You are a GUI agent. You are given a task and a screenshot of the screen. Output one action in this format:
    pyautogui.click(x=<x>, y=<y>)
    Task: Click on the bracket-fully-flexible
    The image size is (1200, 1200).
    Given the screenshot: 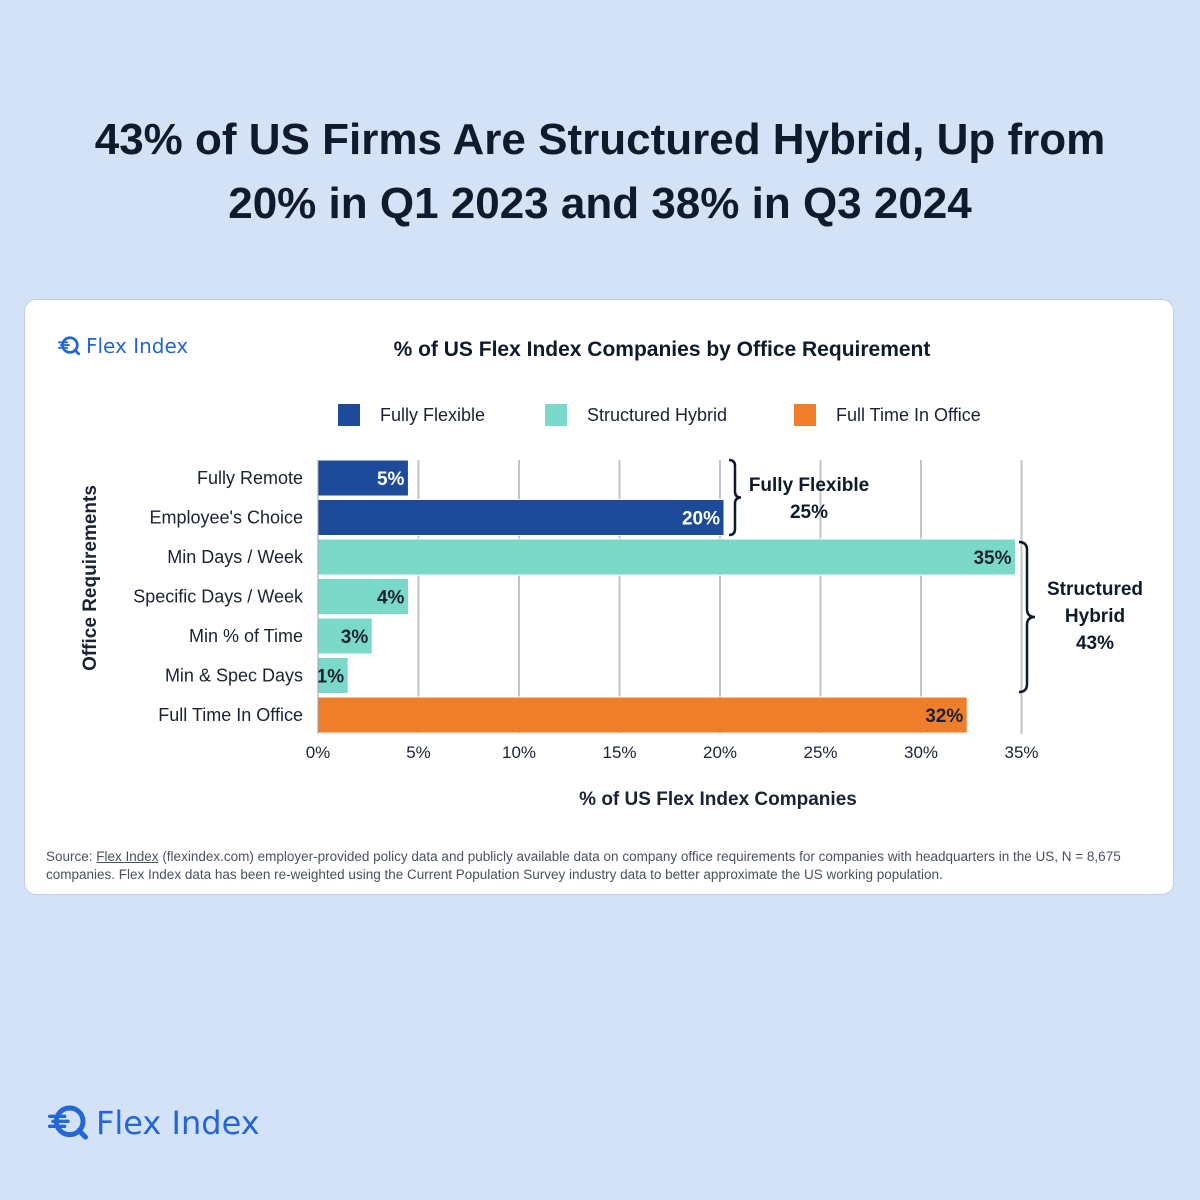 What is the action you would take?
    pyautogui.click(x=735, y=497)
    